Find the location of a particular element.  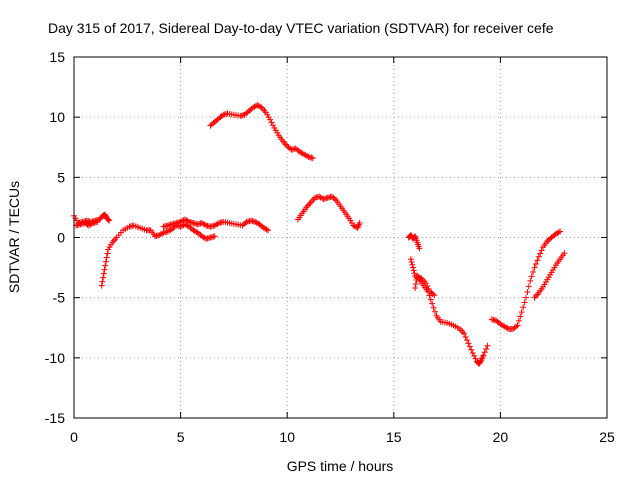

x-tick-label: 25 is located at coordinates (607, 437).